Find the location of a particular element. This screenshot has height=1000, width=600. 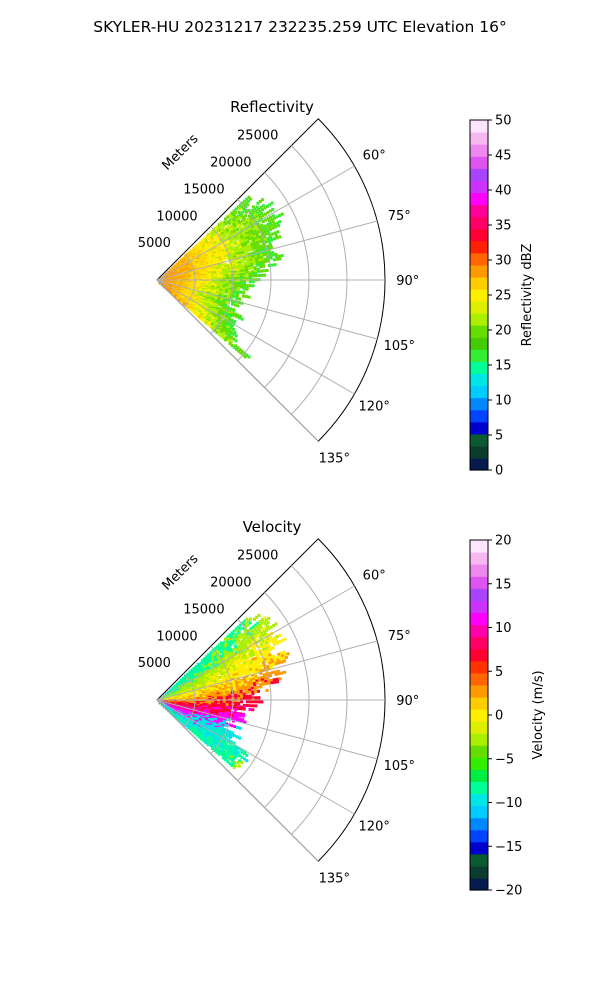

reflectivity-colorbar-bin is located at coordinates (479, 464).